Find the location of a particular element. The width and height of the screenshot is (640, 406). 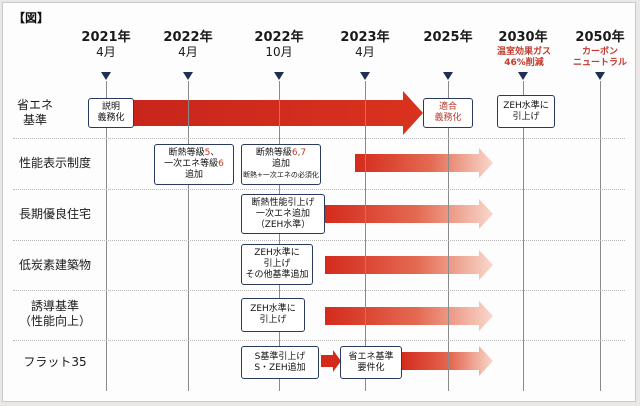

row-label-low-carbon: 低炭素建築物 is located at coordinates (54, 265).